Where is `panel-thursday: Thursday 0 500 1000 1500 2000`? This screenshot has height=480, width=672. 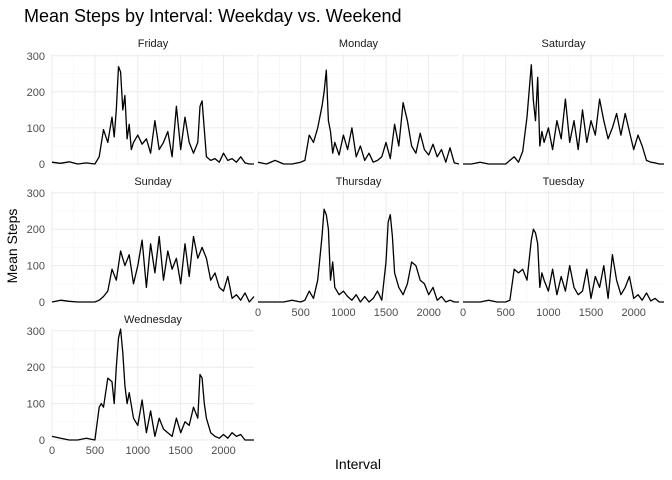 panel-thursday: Thursday 0 500 1000 1500 2000 is located at coordinates (357, 247).